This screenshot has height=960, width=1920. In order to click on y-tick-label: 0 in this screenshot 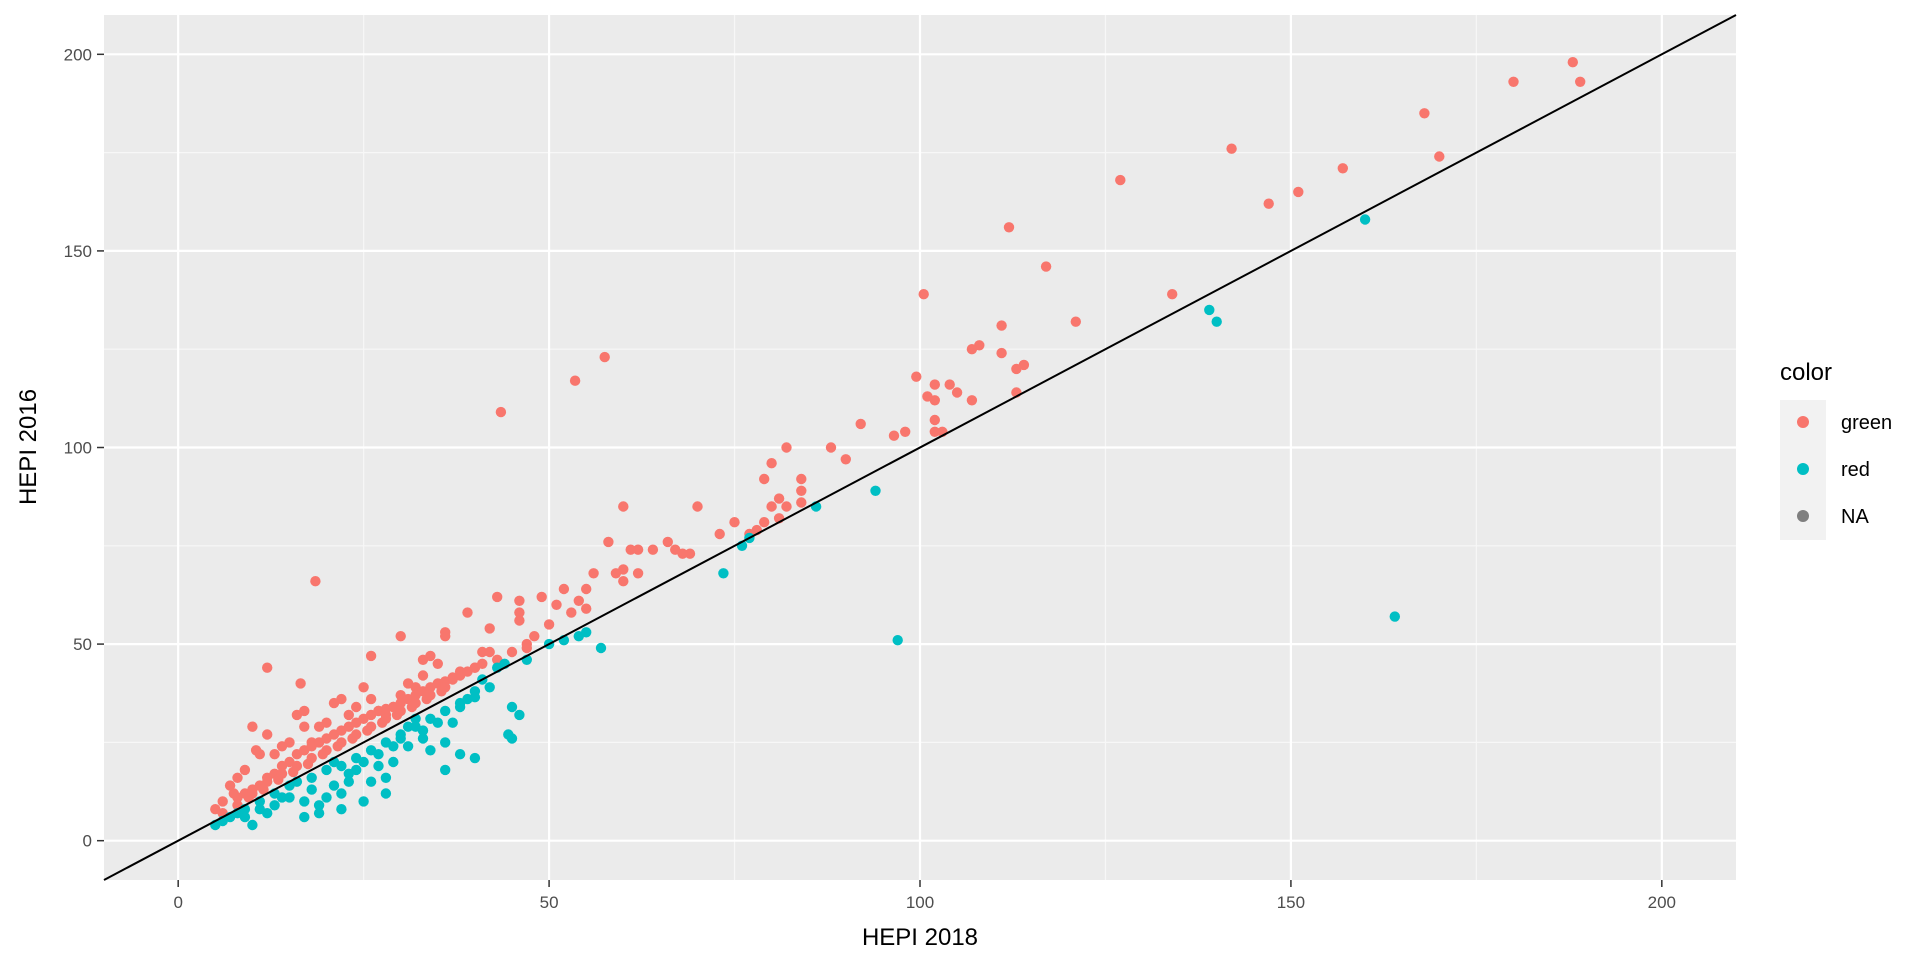, I will do `click(87, 841)`.